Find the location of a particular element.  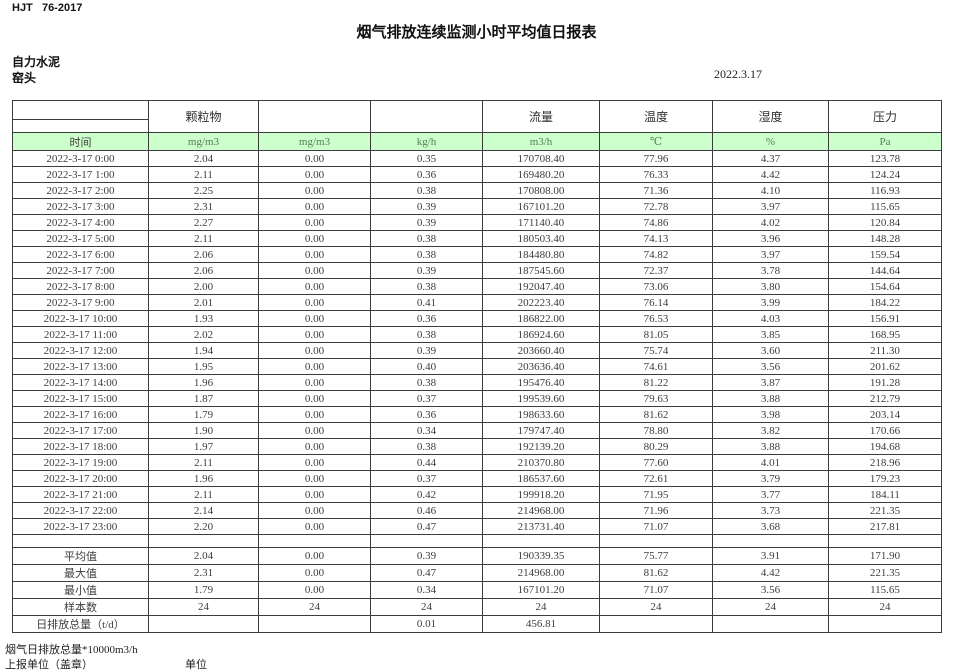

value-cell: 2.25 is located at coordinates (203, 190).